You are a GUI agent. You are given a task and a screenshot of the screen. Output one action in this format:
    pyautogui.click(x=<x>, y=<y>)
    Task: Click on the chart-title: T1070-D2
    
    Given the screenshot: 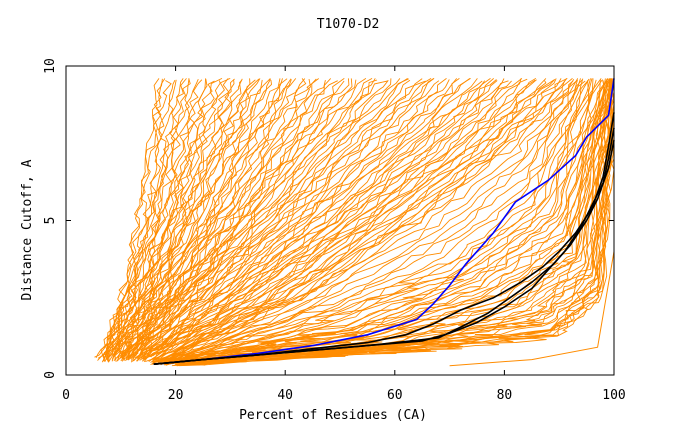 What is the action you would take?
    pyautogui.click(x=348, y=24)
    